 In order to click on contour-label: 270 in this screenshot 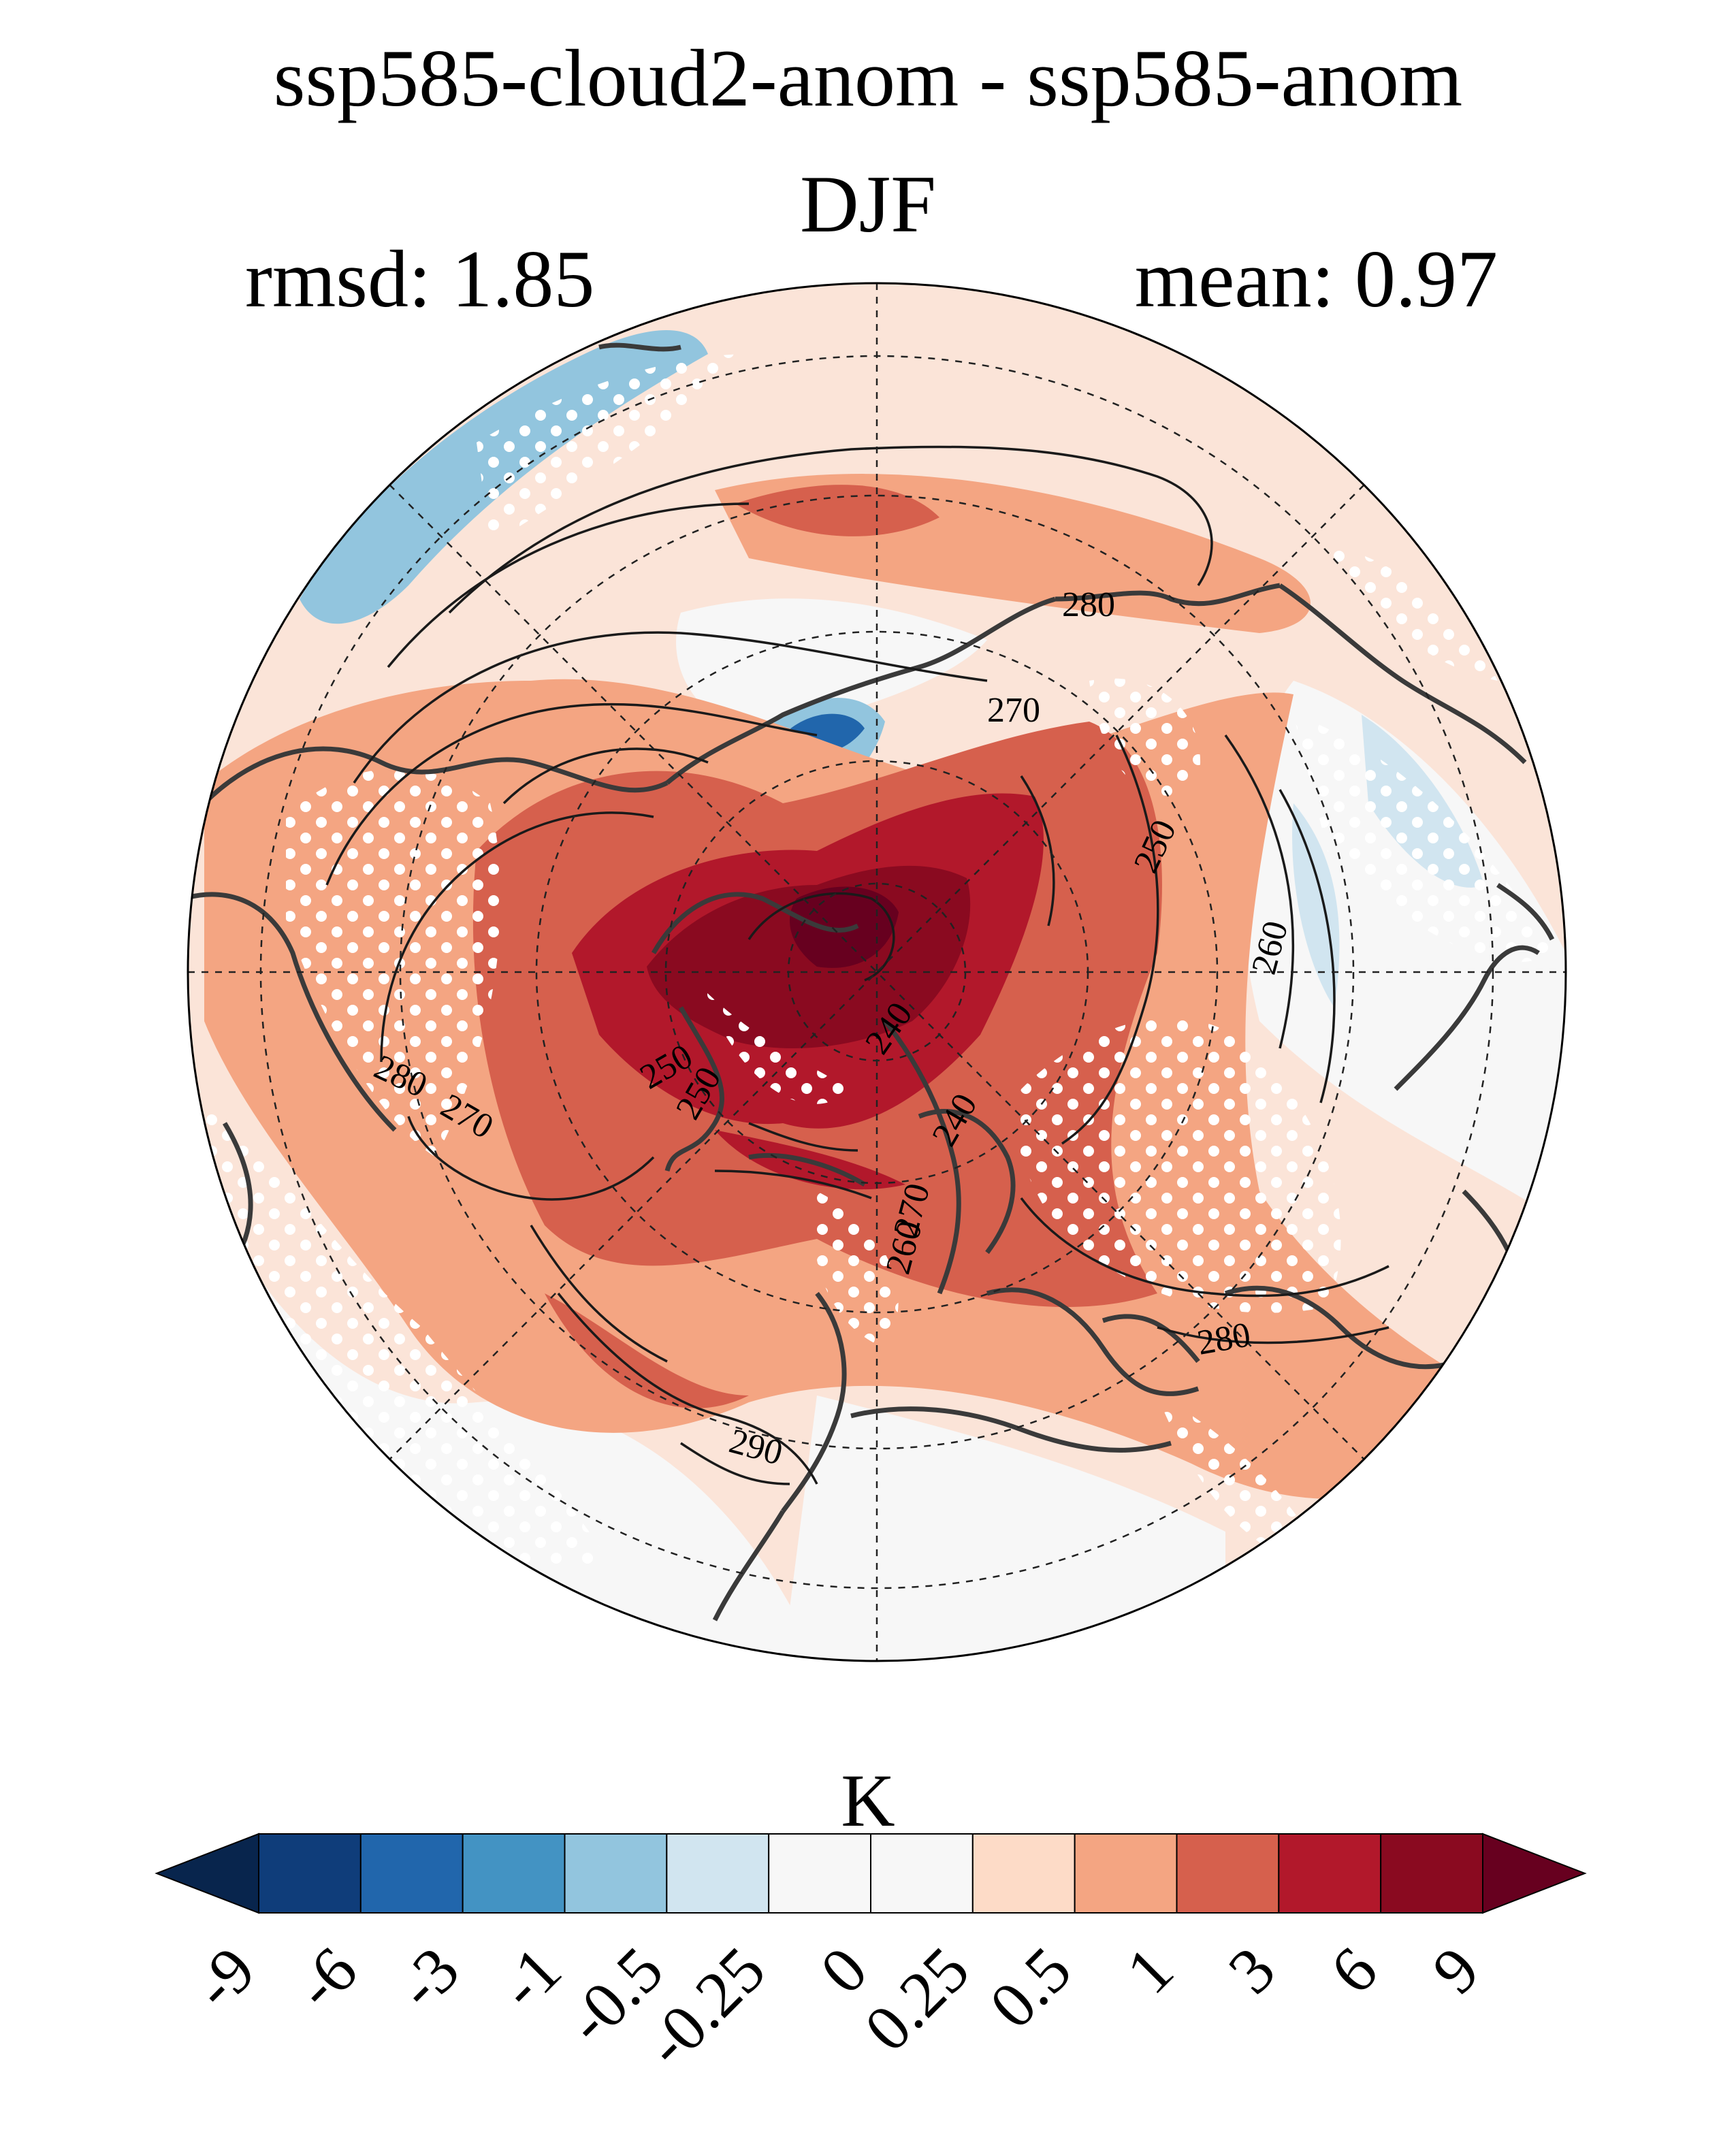, I will do `click(1013, 710)`.